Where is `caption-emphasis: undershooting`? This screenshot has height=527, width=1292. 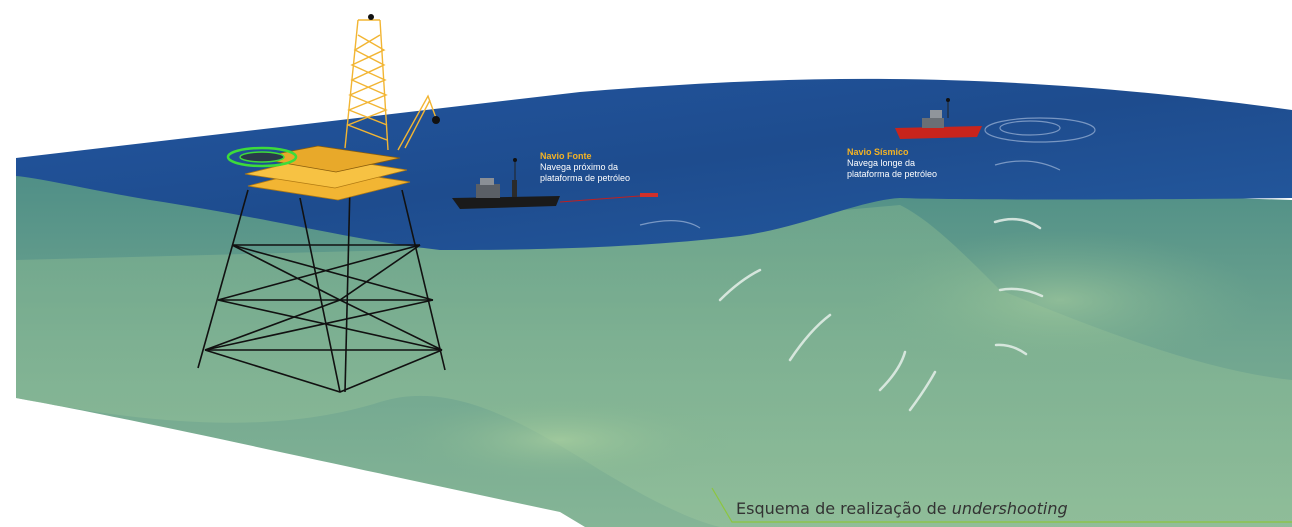
caption-emphasis: undershooting is located at coordinates (1009, 508).